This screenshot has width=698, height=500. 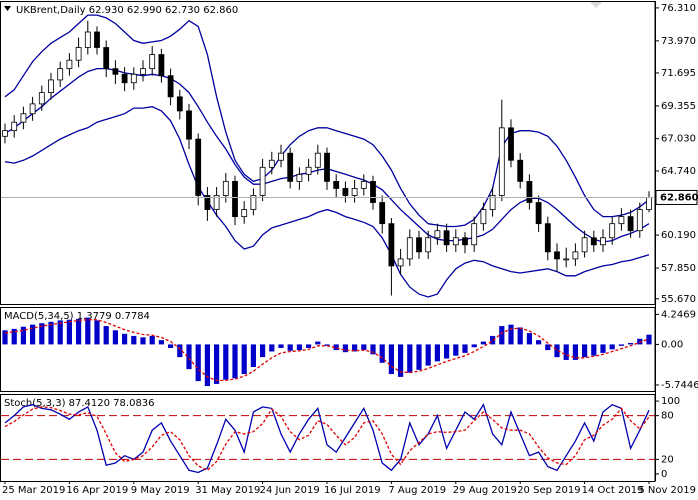 I want to click on last-price-label: 62.860, so click(x=679, y=197).